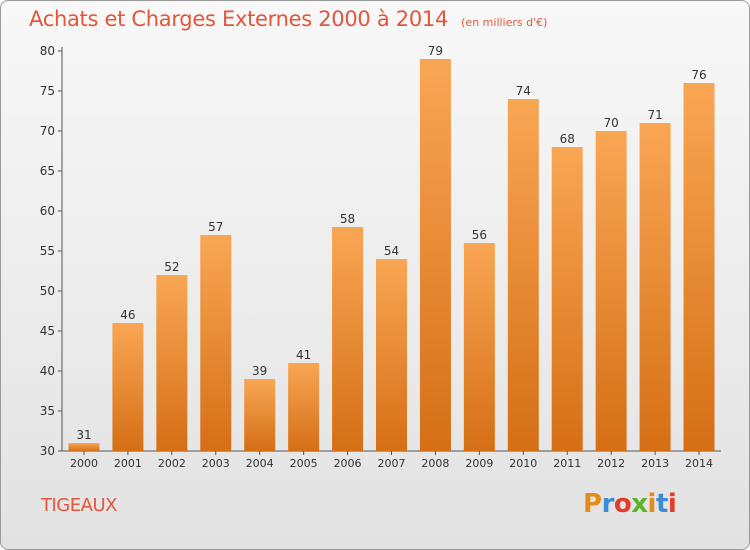  What do you see at coordinates (611, 123) in the screenshot?
I see `data-label-2012: 70` at bounding box center [611, 123].